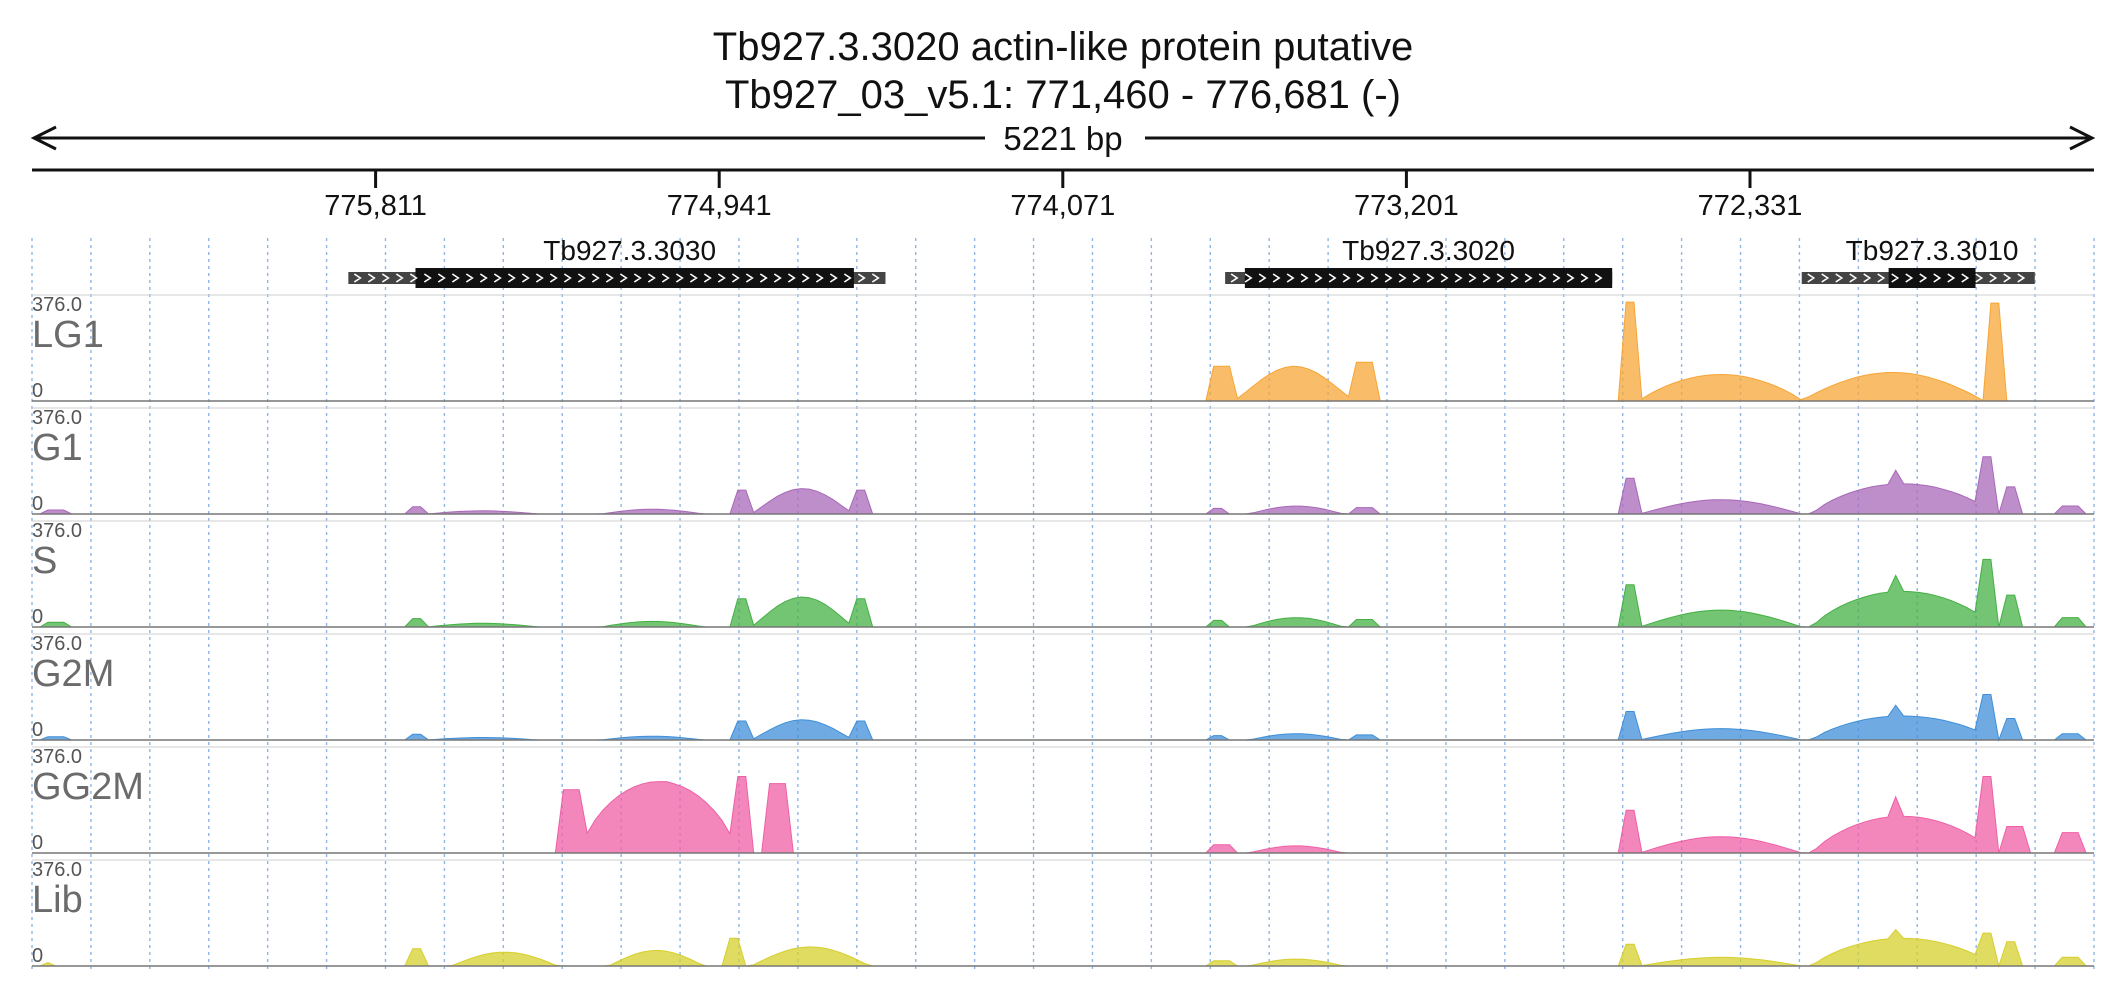 This screenshot has height=1000, width=2126. Describe the element at coordinates (1063, 948) in the screenshot. I see `coverage-area-lib` at that location.